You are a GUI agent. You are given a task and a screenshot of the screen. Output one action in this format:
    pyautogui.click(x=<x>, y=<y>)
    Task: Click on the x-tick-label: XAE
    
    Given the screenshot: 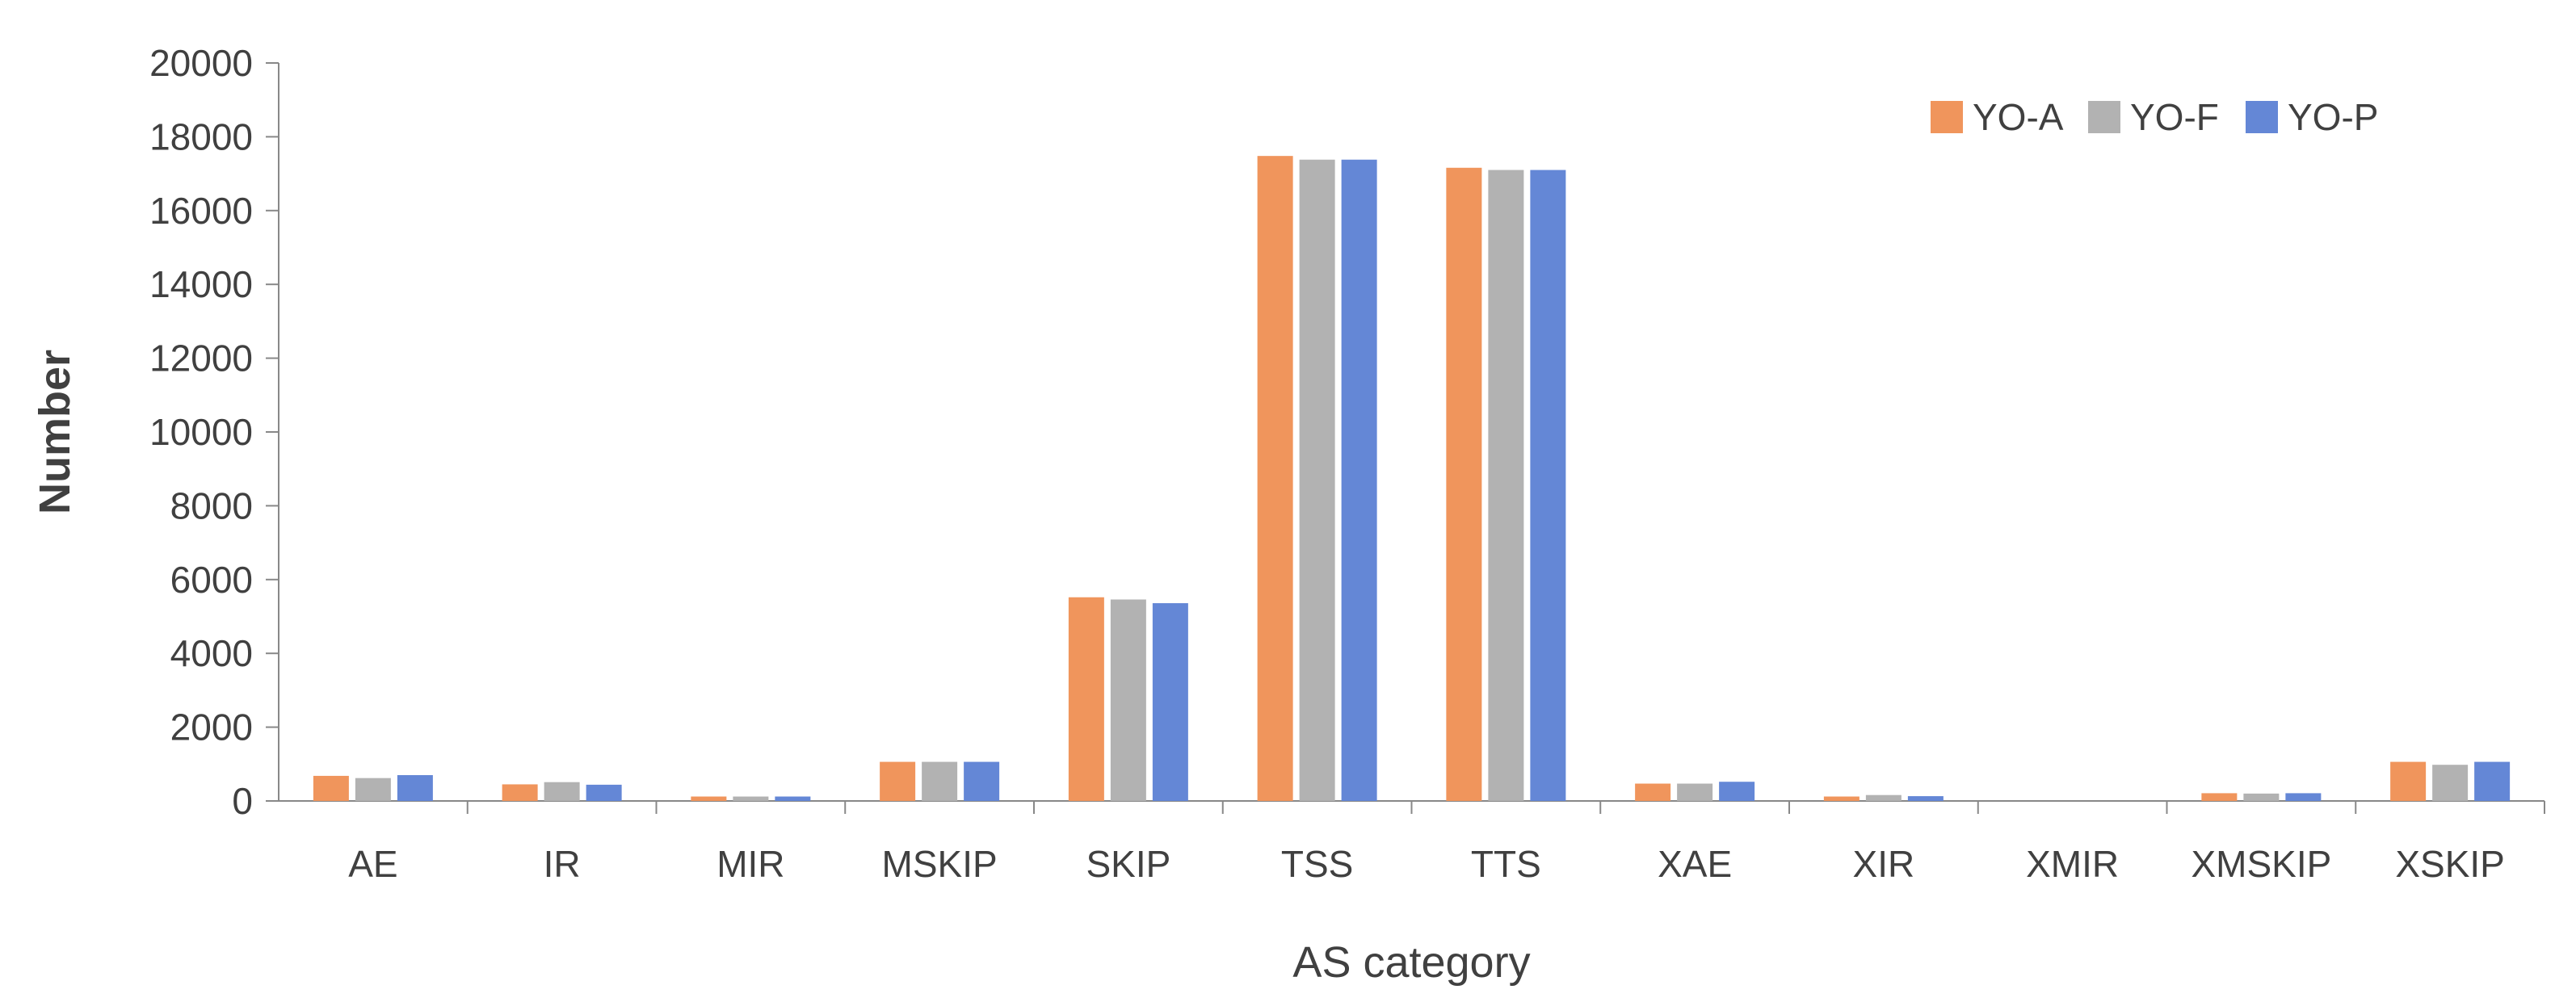 What is the action you would take?
    pyautogui.click(x=1695, y=864)
    